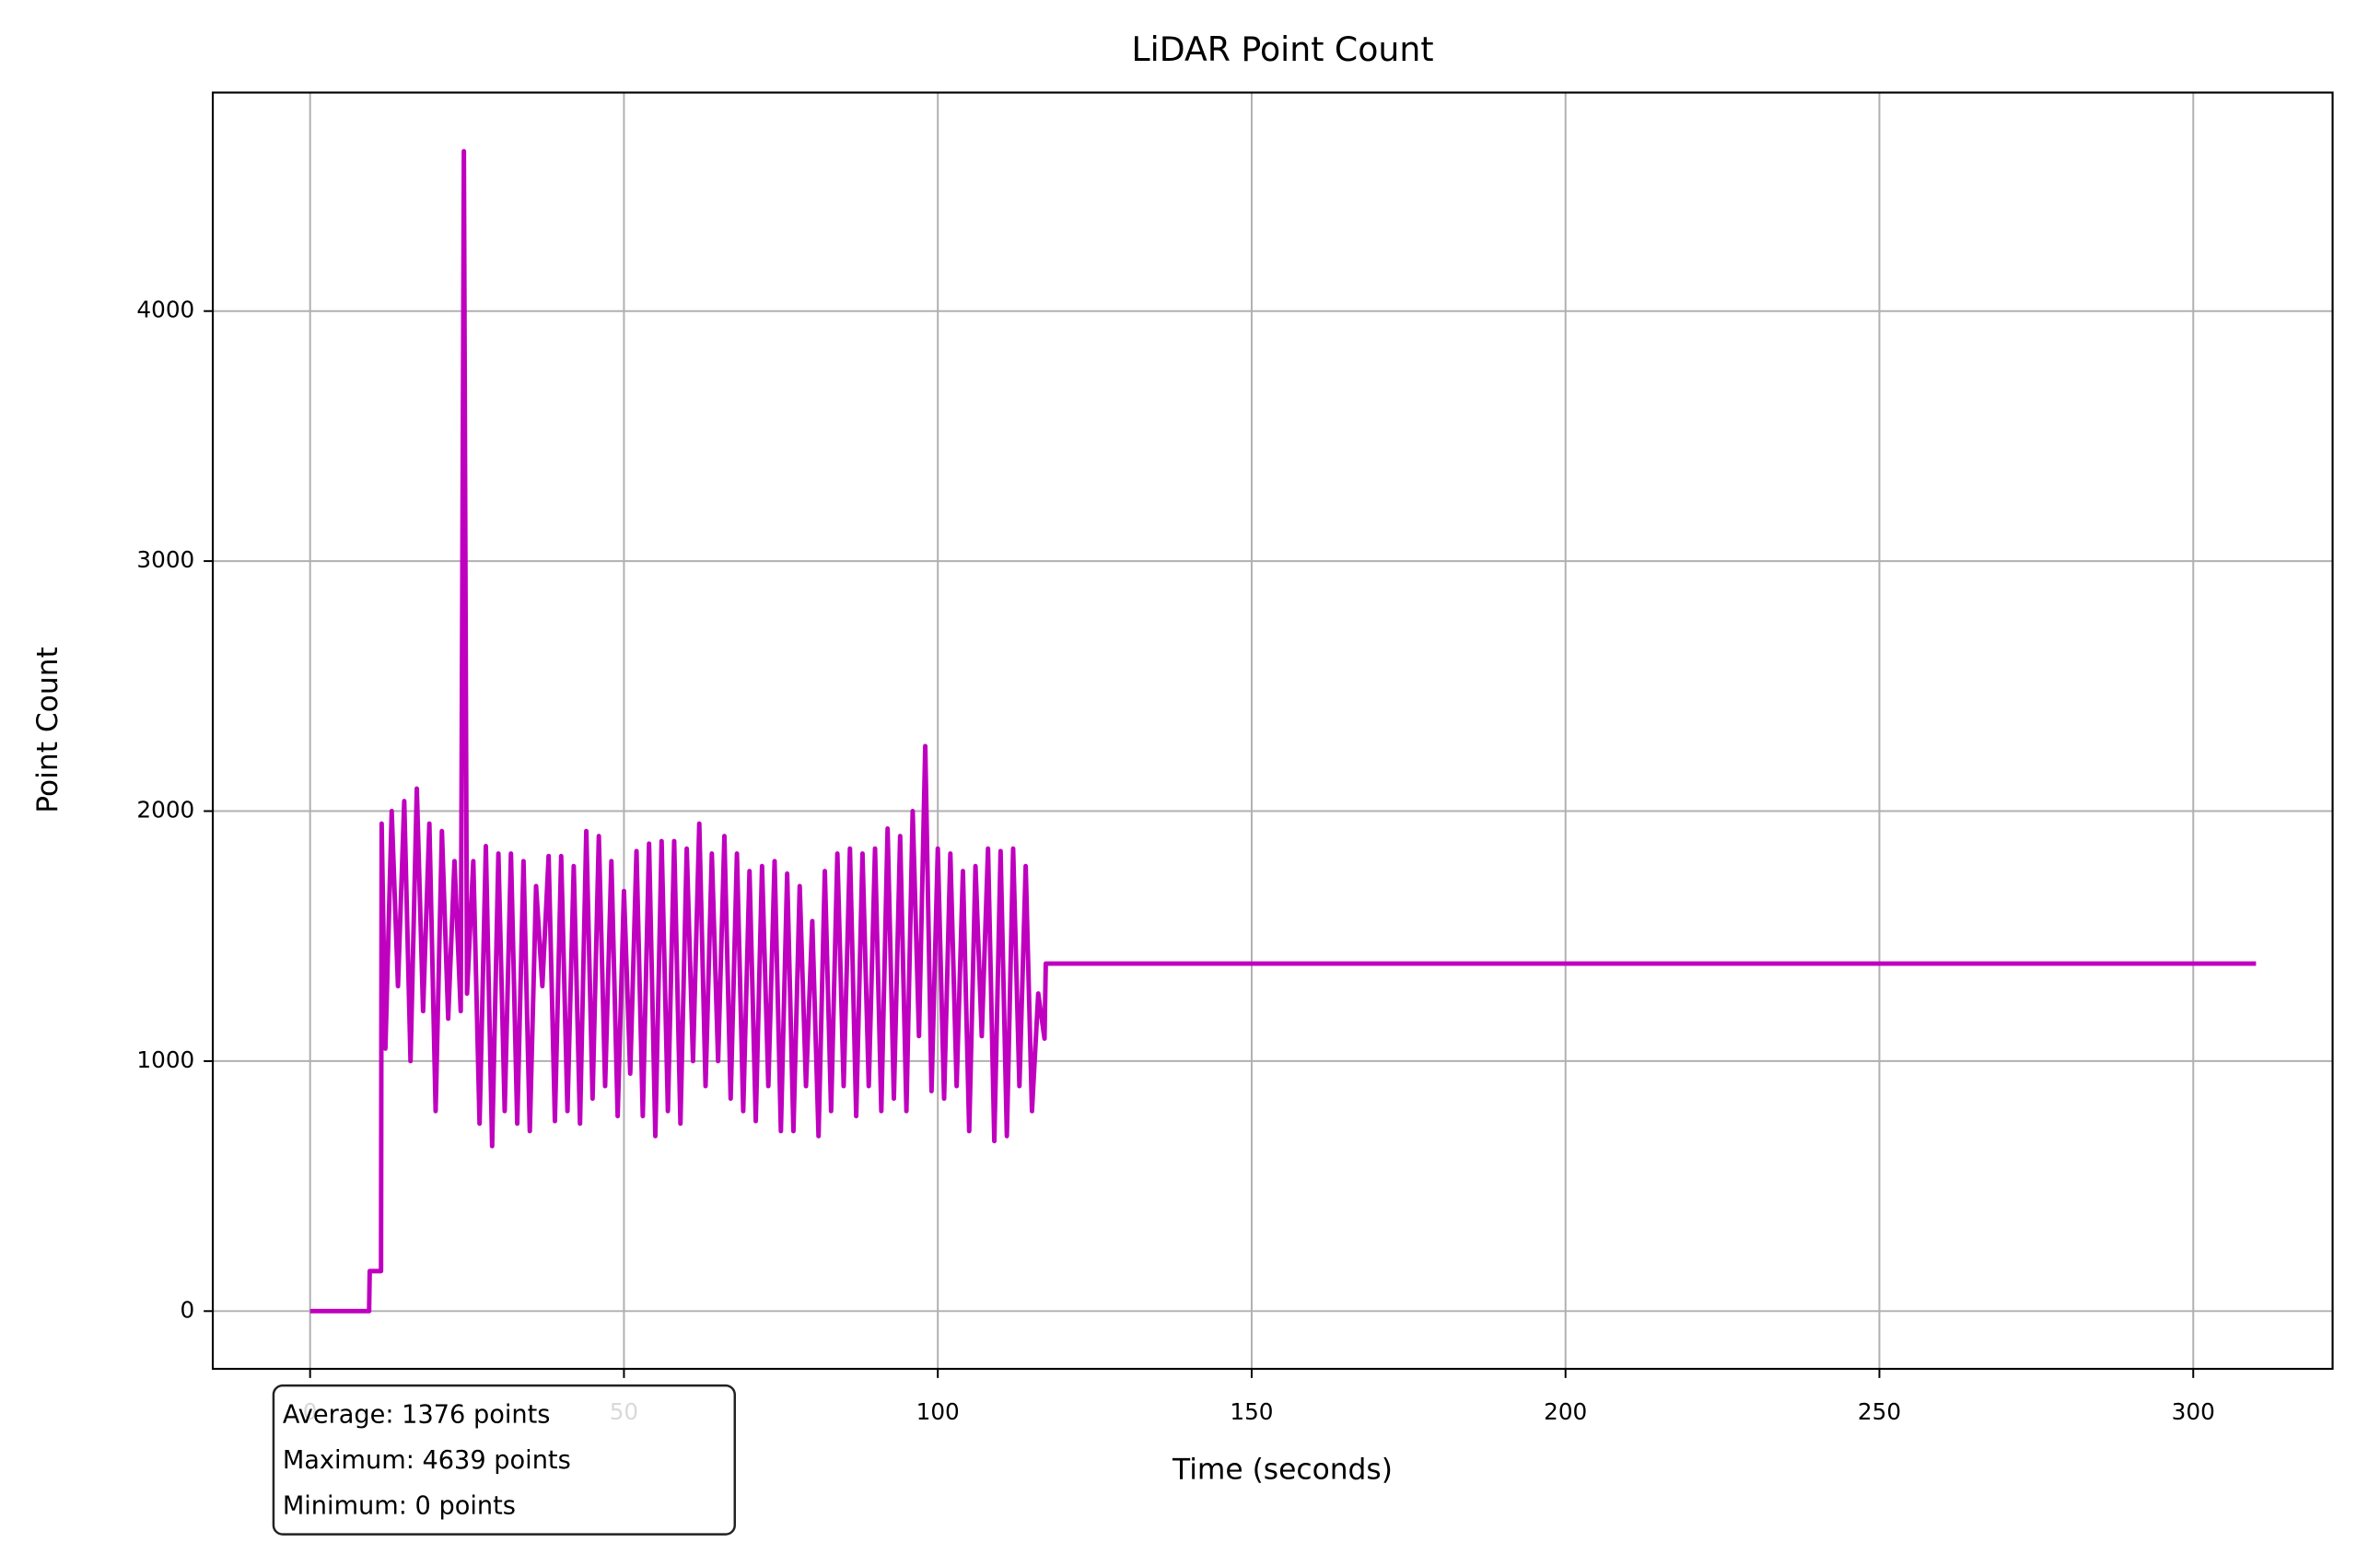 The height and width of the screenshot is (1554, 2380). Describe the element at coordinates (47, 730) in the screenshot. I see `y-axis-label: Point Count` at that location.